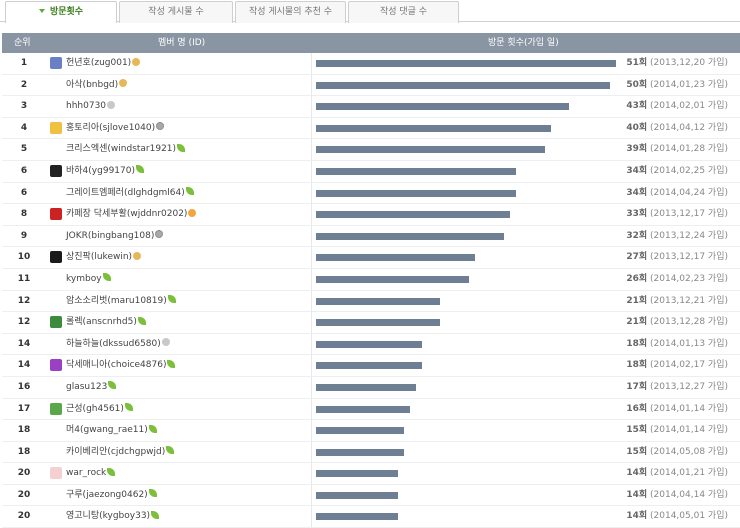 The image size is (740, 528). Describe the element at coordinates (181, 128) in the screenshot. I see `member-cell: 홍토리아(sjlove1040)` at that location.